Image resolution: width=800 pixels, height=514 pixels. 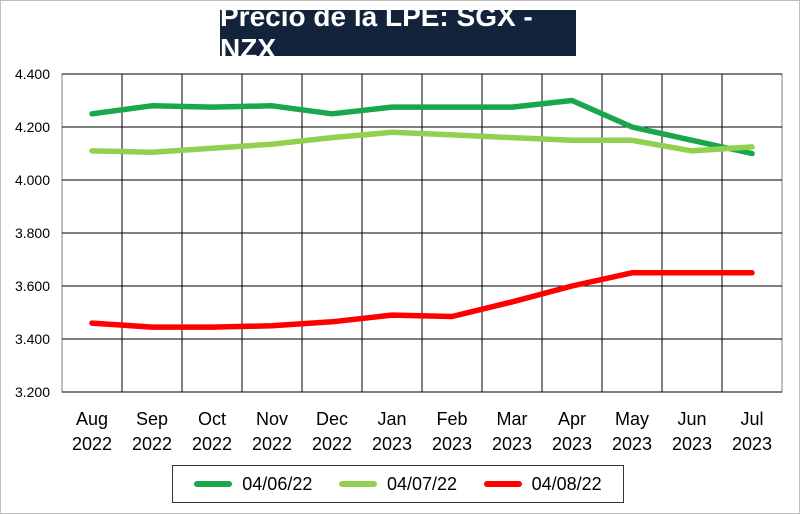 What do you see at coordinates (32, 339) in the screenshot?
I see `y-tick-label: 3.400` at bounding box center [32, 339].